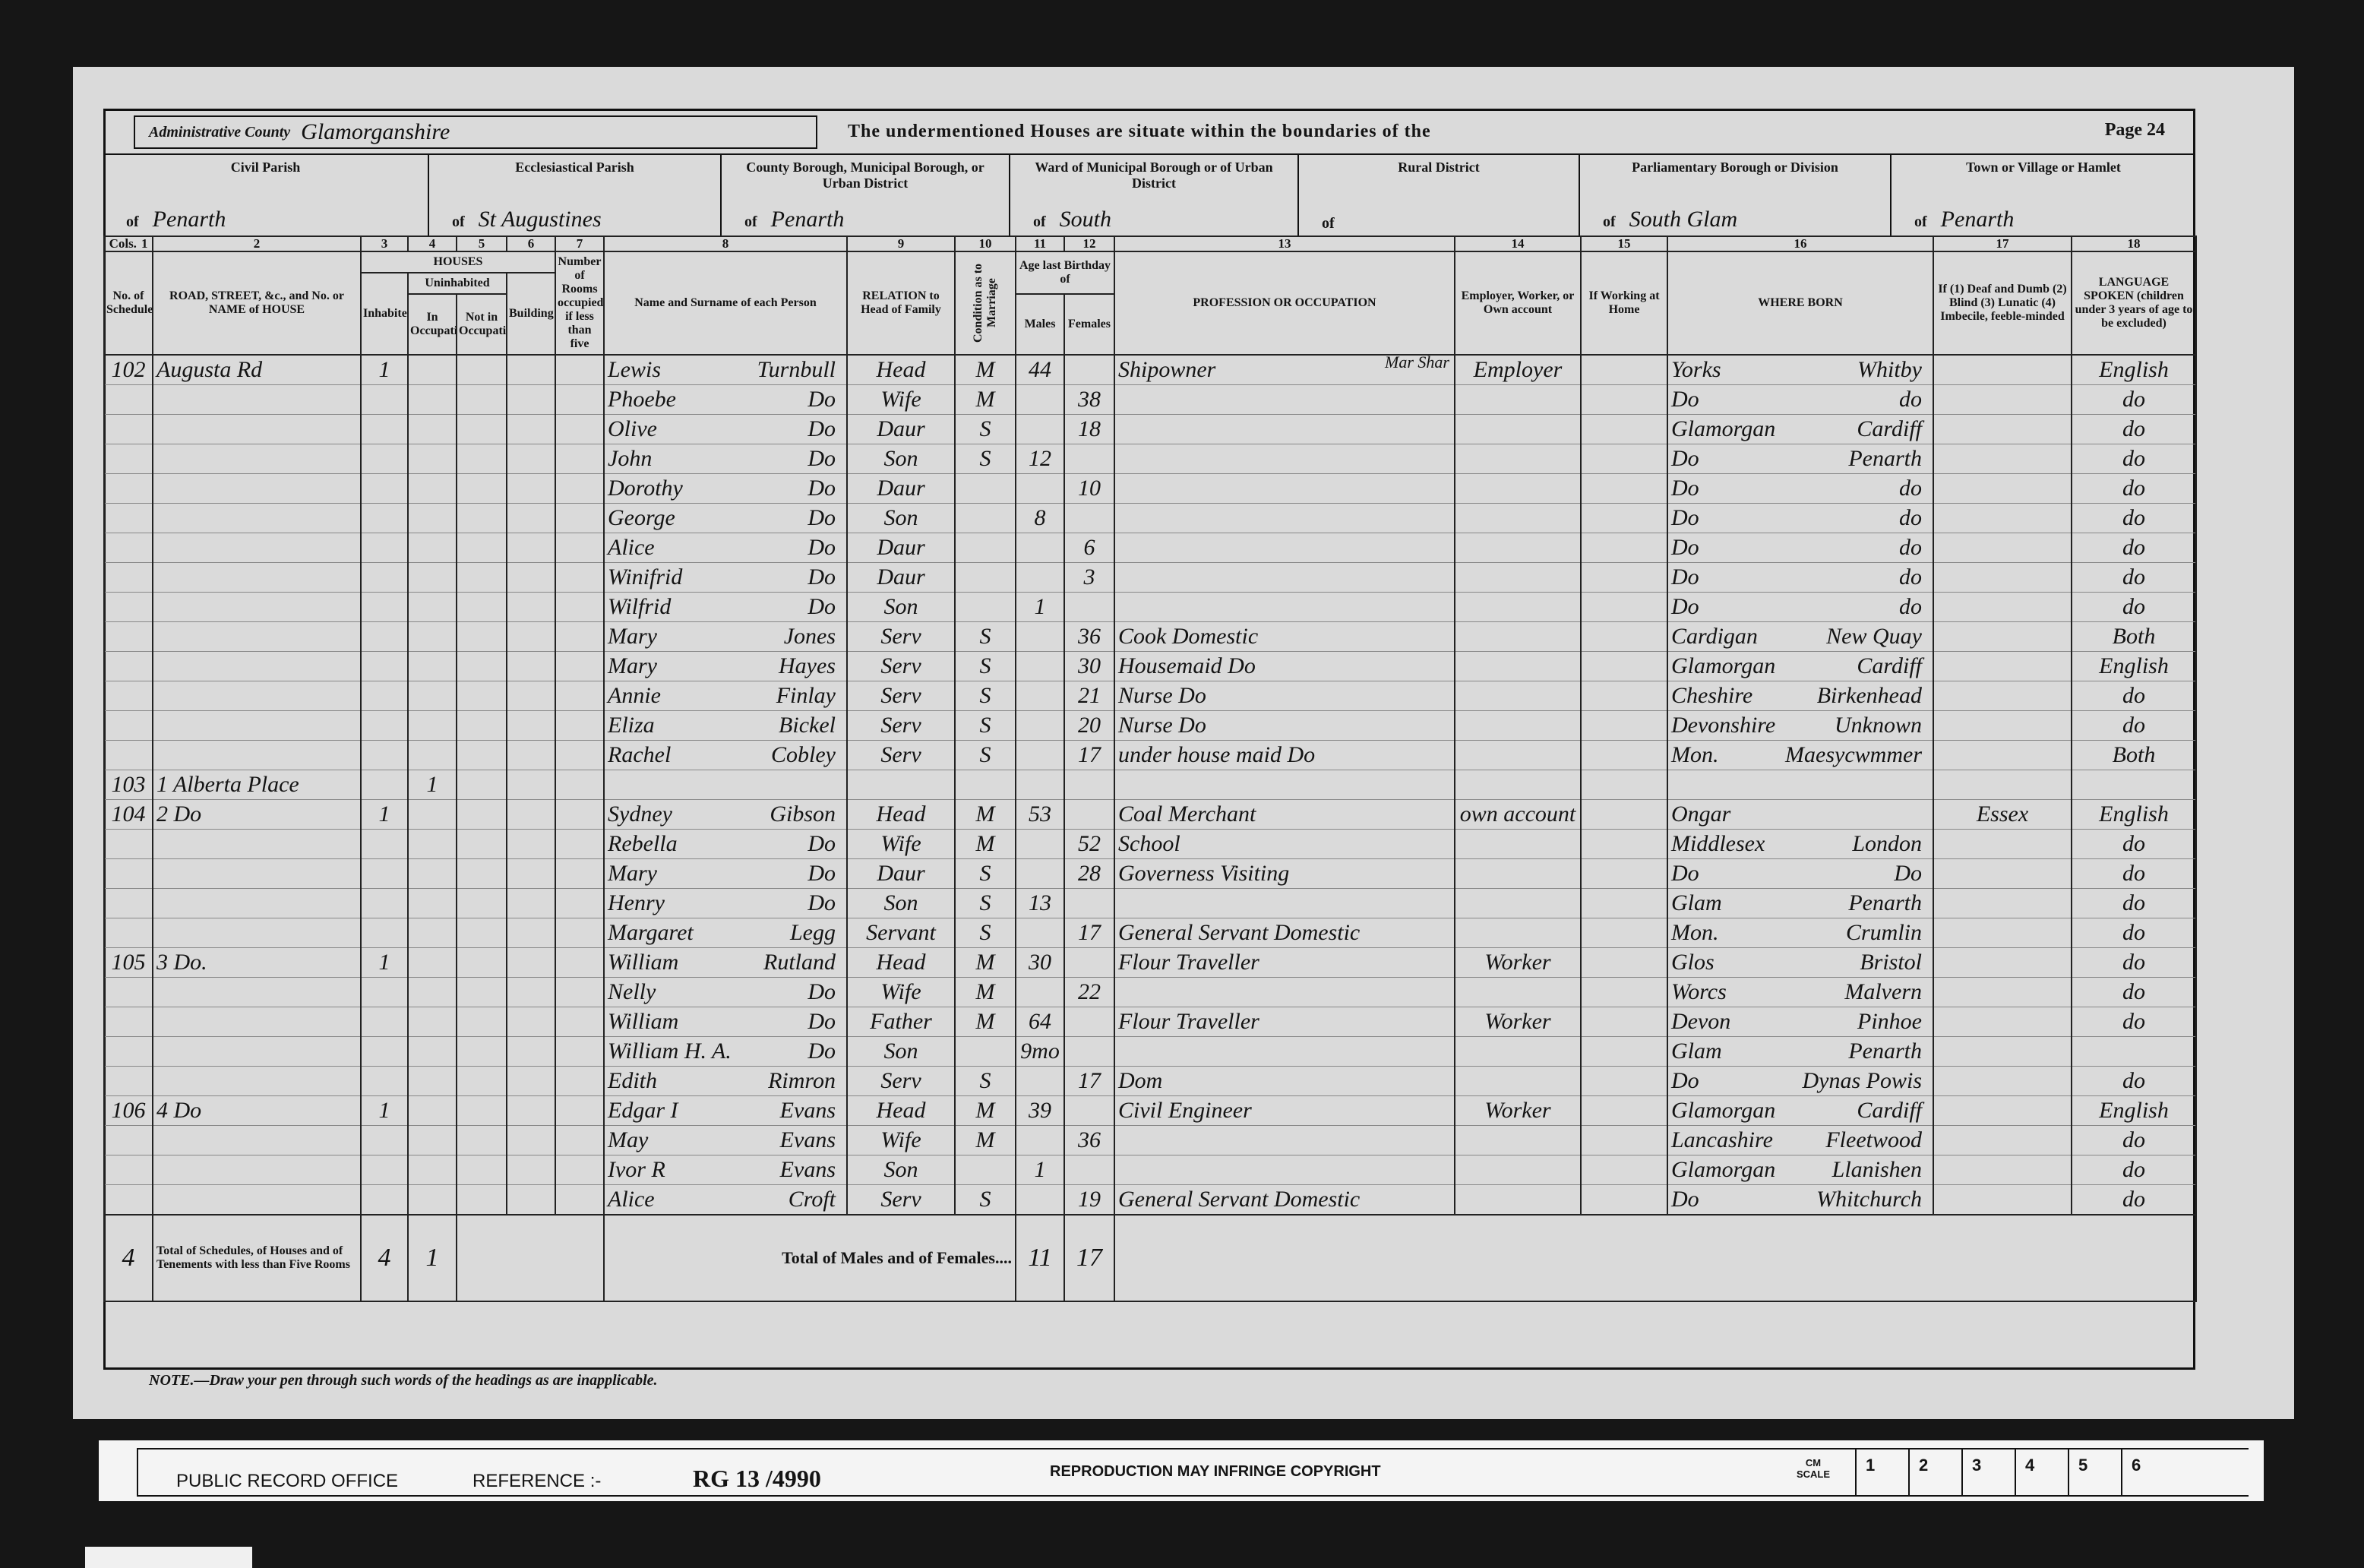  What do you see at coordinates (132, 221) in the screenshot?
I see `district-prefix: of` at bounding box center [132, 221].